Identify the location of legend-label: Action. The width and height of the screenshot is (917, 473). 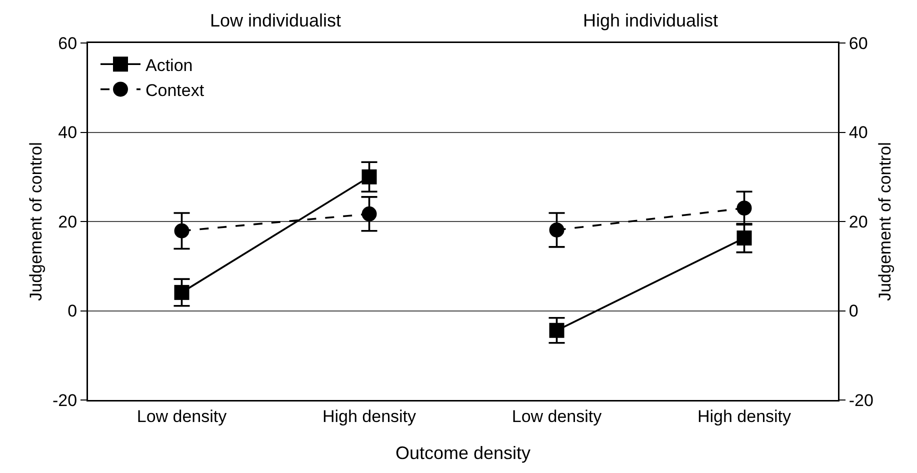
(169, 65).